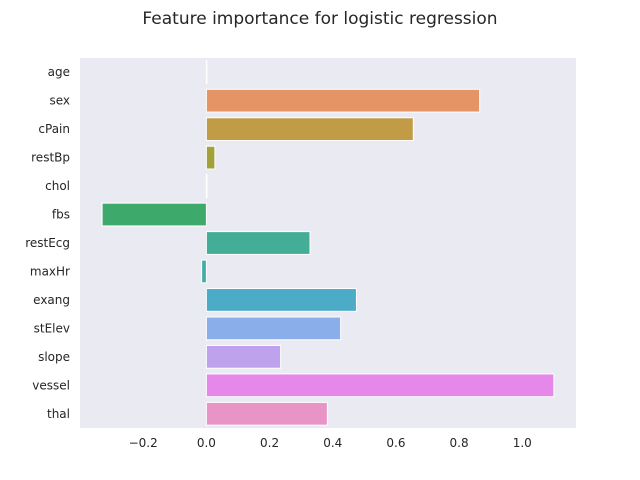 The width and height of the screenshot is (640, 480). I want to click on y-tick-label: restEcg, so click(47, 243).